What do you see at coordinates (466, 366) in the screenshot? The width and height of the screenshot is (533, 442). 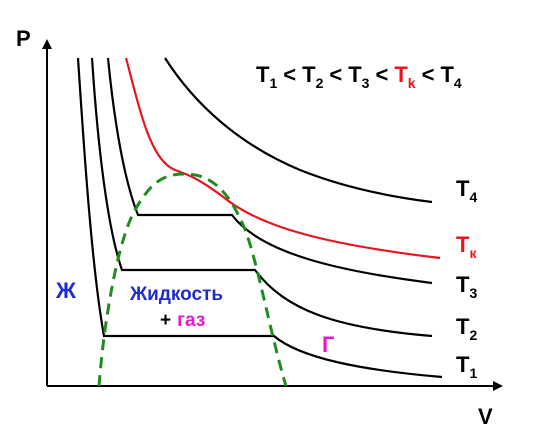 I see `label-t1: T1` at bounding box center [466, 366].